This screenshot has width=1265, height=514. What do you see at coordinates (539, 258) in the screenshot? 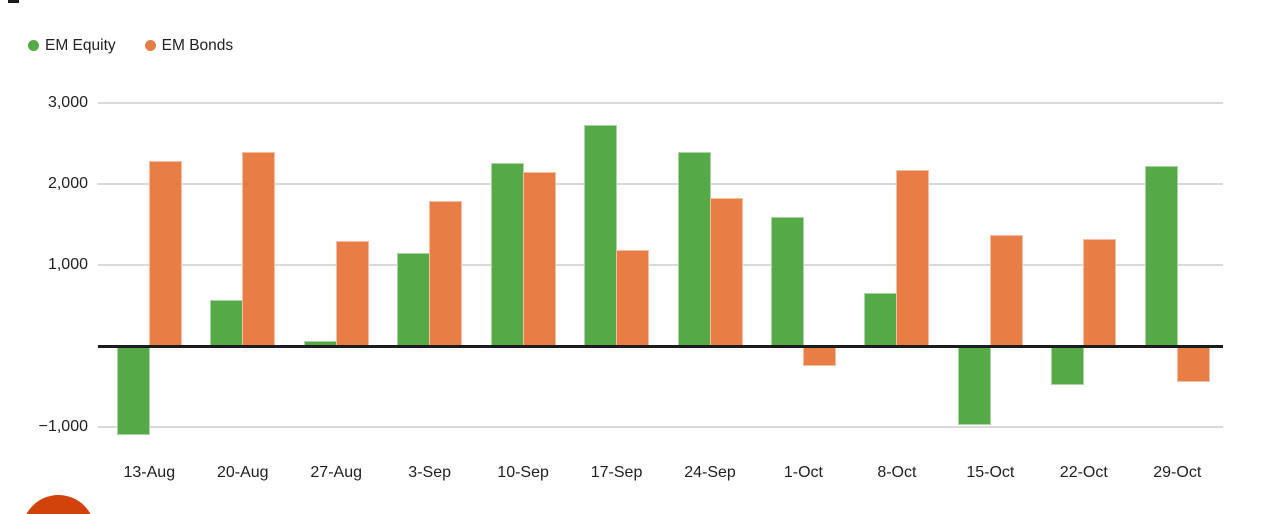
I see `bar-em-bonds-10-sep` at bounding box center [539, 258].